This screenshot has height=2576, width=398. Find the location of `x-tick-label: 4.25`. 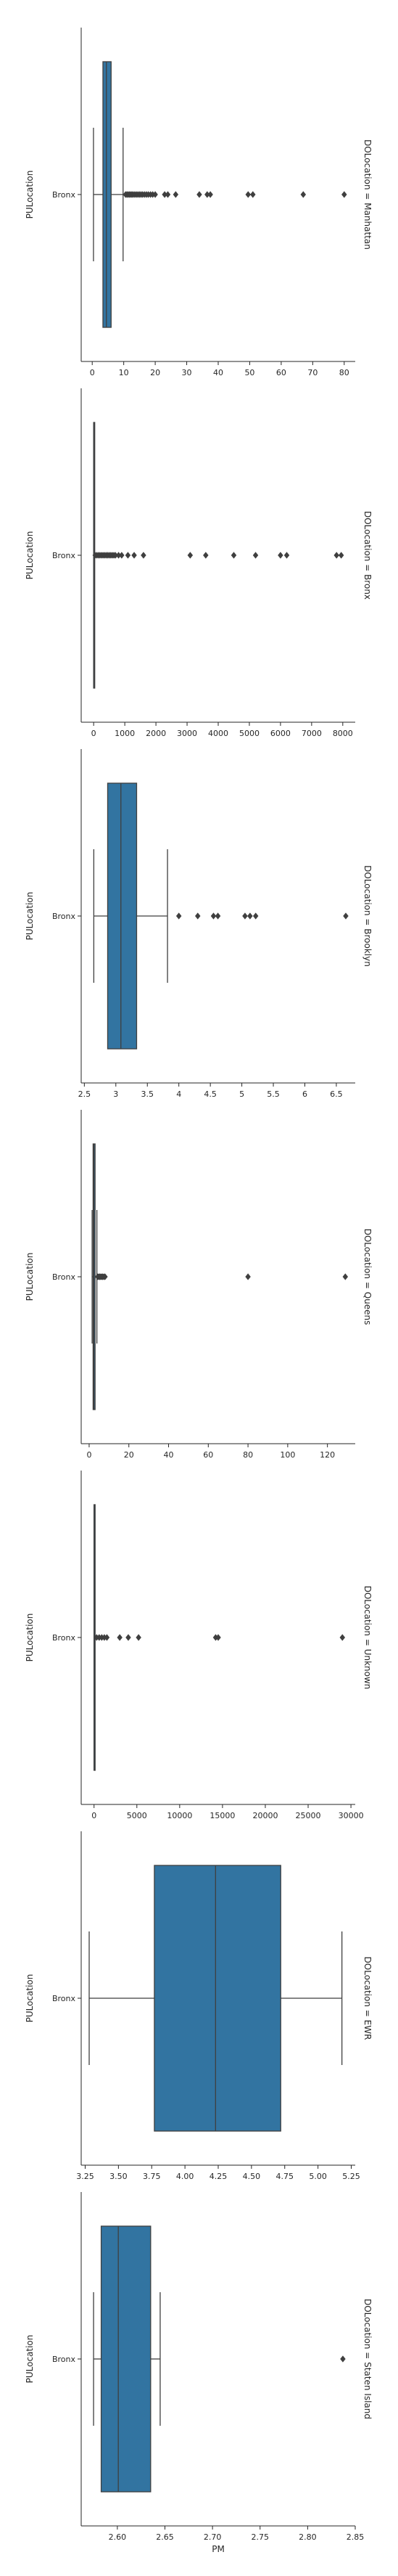

x-tick-label: 4.25 is located at coordinates (219, 2176).